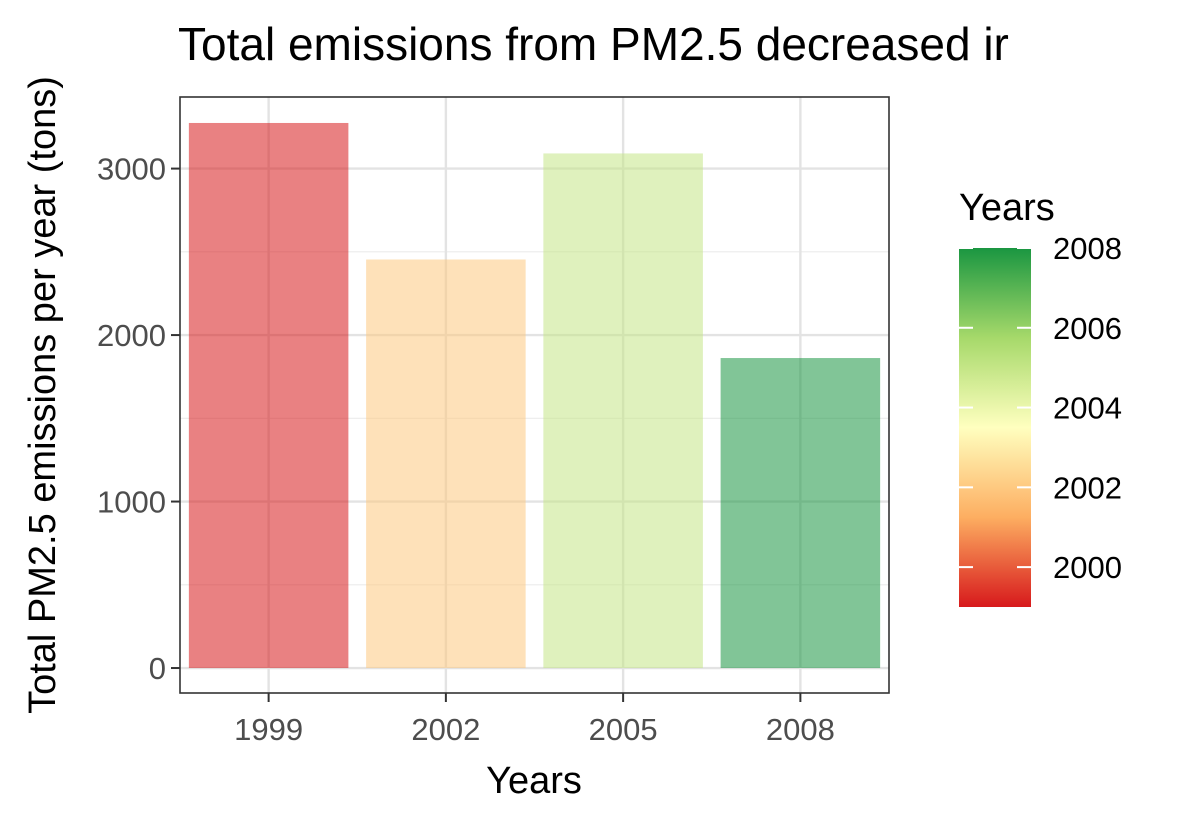  Describe the element at coordinates (1087, 248) in the screenshot. I see `legend-tick-label: 2008` at that location.